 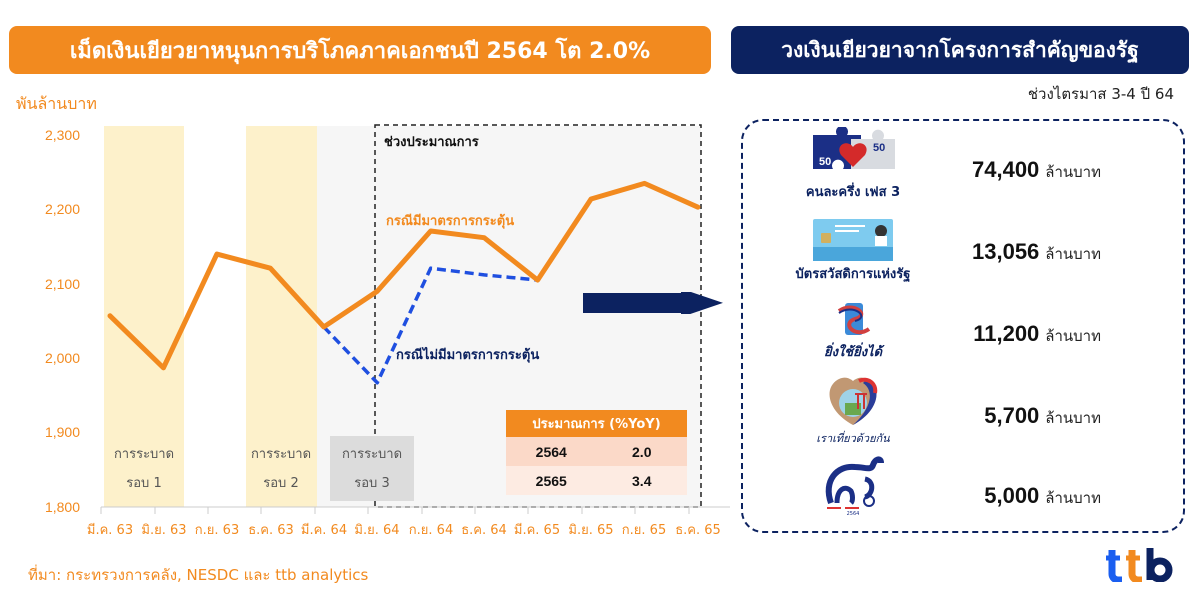 I want to click on programs-period: ช่วงไตรมาส 3-4 ปี 64, so click(x=1100, y=94).